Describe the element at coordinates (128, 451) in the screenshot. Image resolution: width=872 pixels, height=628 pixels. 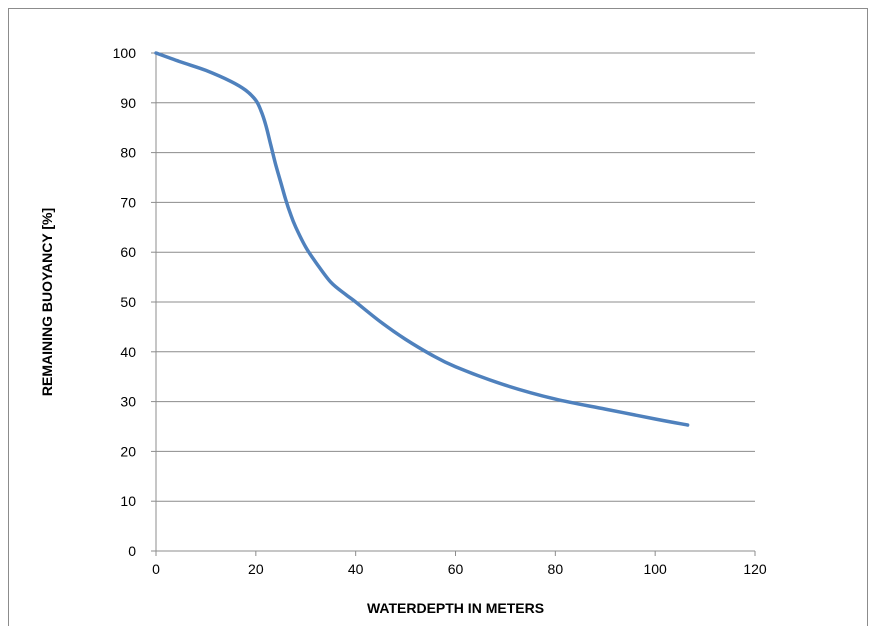
I see `y-tick-label-20: 20` at that location.